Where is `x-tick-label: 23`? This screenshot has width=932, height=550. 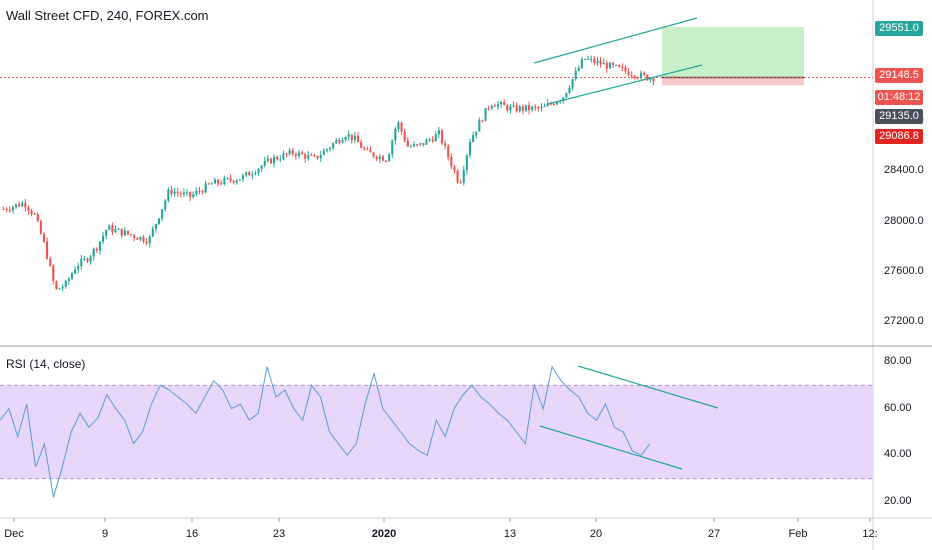
x-tick-label: 23 is located at coordinates (279, 534).